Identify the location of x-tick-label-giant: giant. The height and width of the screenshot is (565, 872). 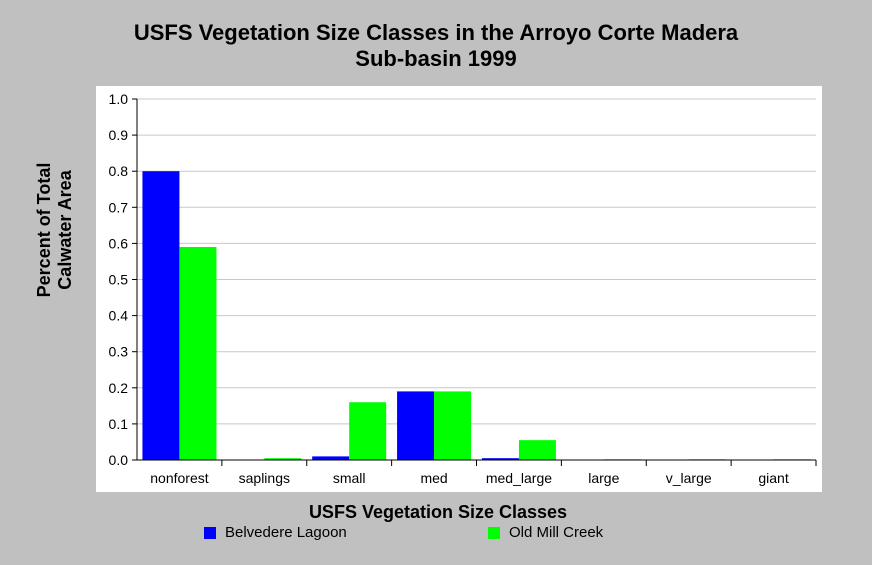
(773, 478).